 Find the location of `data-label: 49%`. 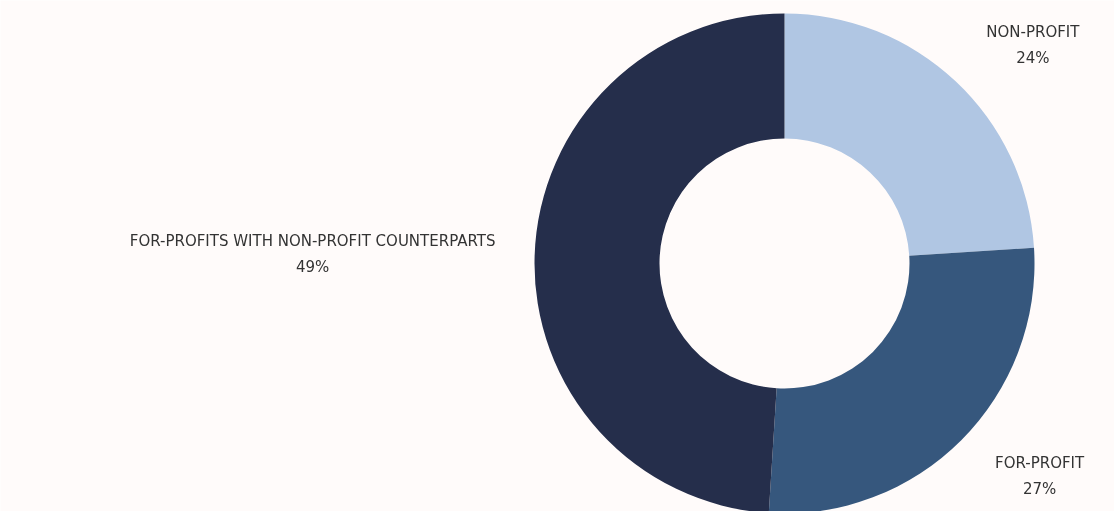

data-label: 49% is located at coordinates (312, 267).